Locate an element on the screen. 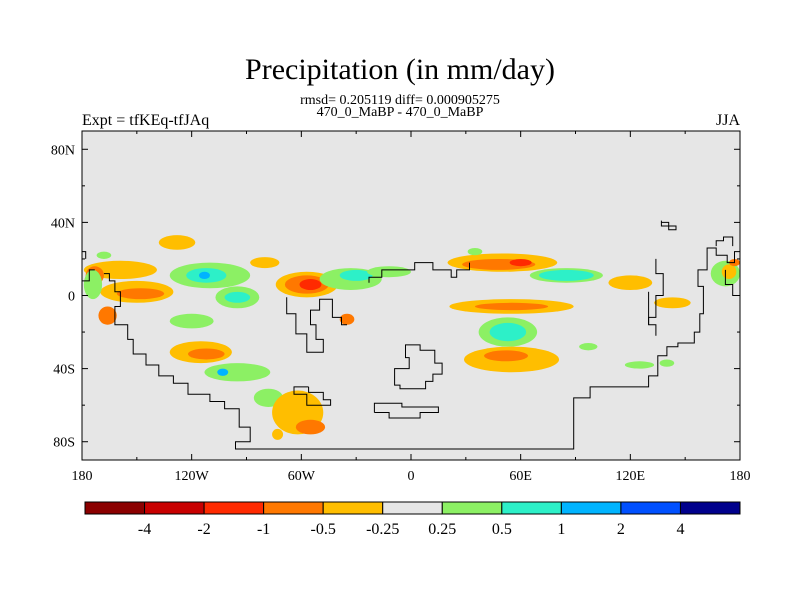  x-tick-label-6: 180 is located at coordinates (740, 476).